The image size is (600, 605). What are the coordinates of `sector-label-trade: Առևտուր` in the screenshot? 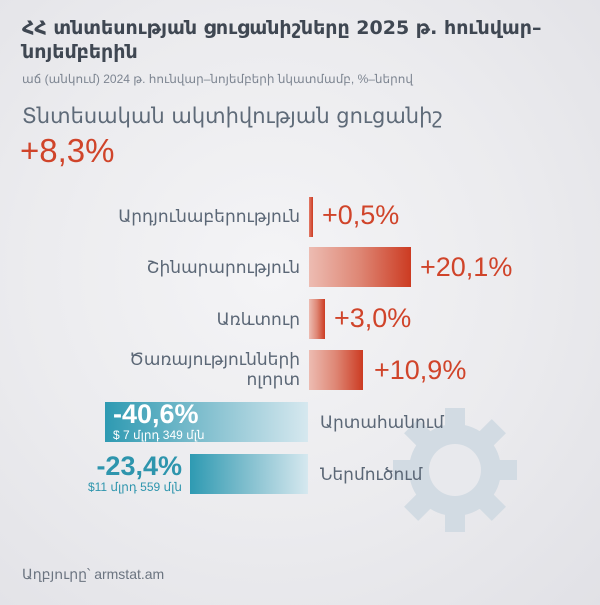 It's located at (258, 320).